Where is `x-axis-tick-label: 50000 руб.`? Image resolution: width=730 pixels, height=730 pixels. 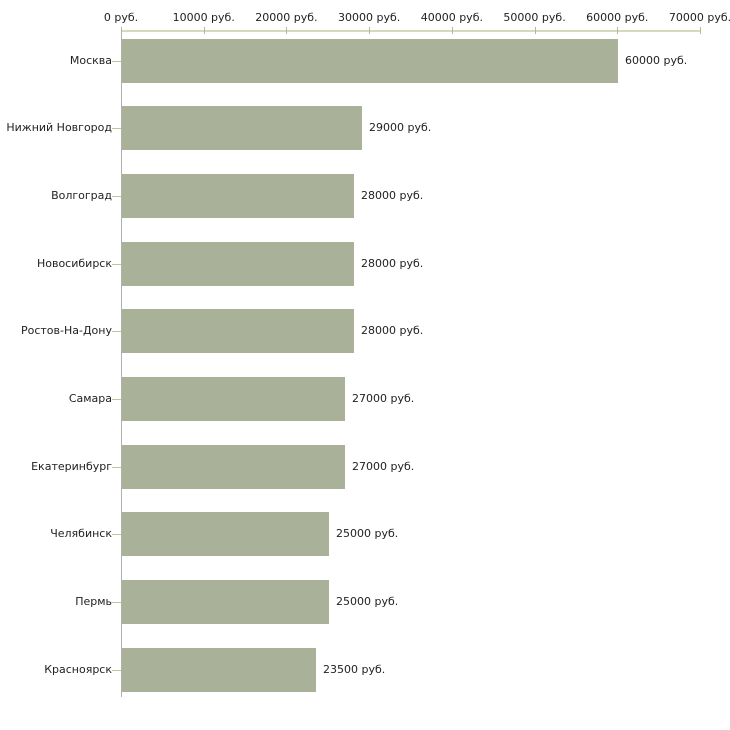 x-axis-tick-label: 50000 руб. is located at coordinates (534, 17).